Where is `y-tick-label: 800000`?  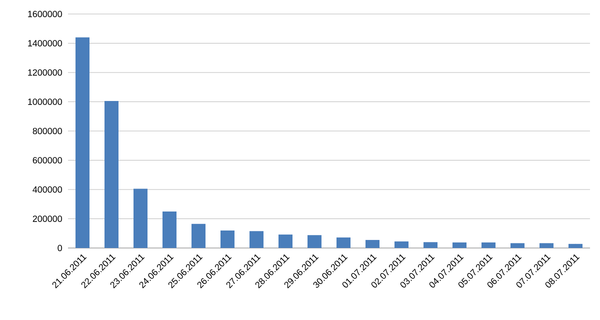
y-tick-label: 800000 is located at coordinates (47, 131).